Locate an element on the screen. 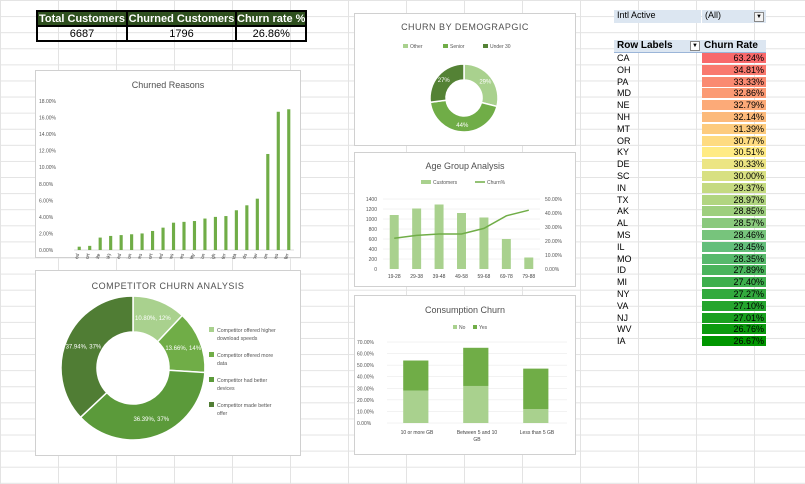  pivot-churn-rate-value: 28.57% is located at coordinates (734, 223).